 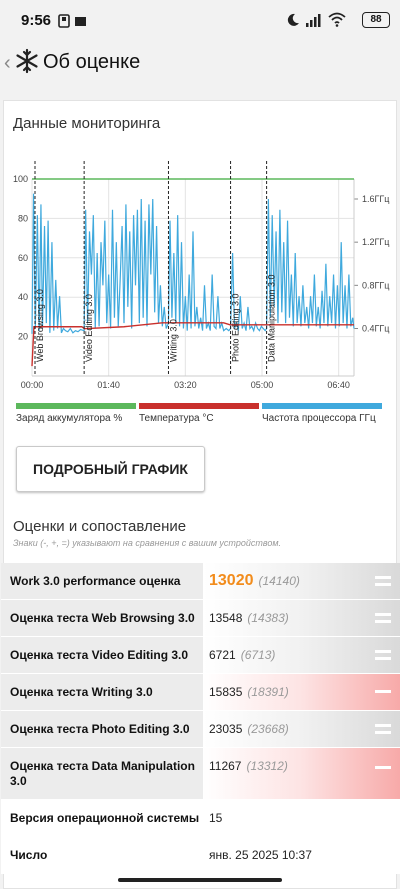 I want to click on phase-label: Data Manipulation 3.0, so click(x=272, y=318).